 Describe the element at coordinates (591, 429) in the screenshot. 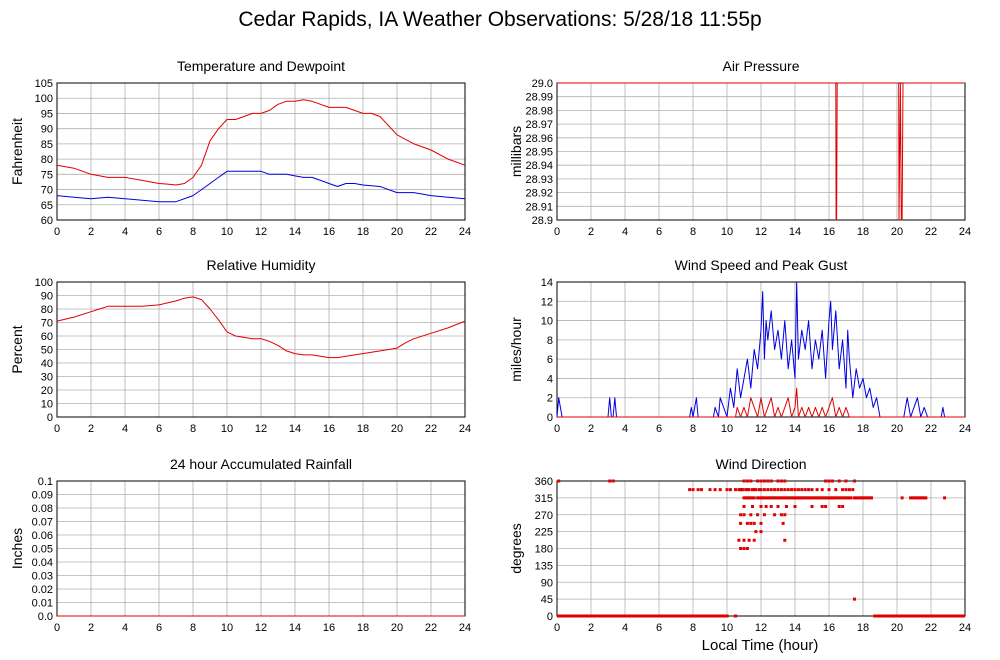

I see `wind-x-tick-label: 2` at that location.